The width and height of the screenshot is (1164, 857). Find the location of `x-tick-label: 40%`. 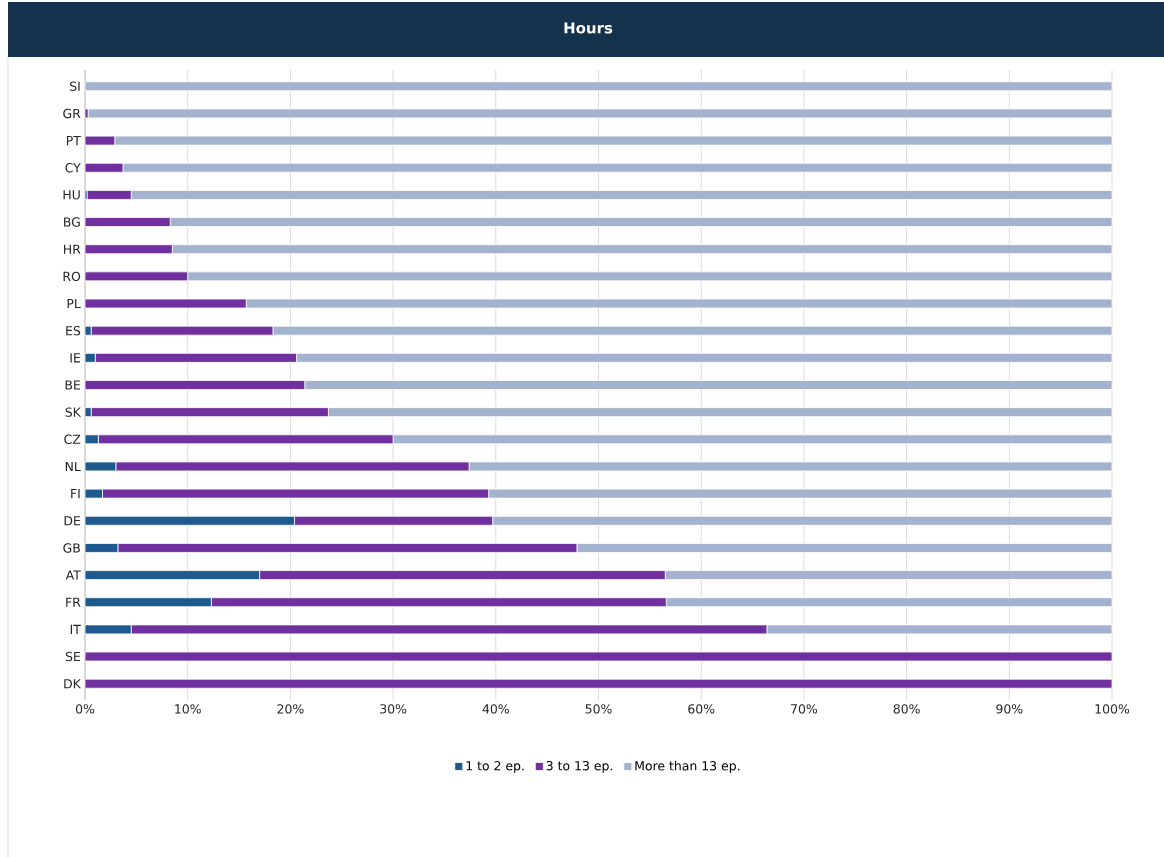

x-tick-label: 40% is located at coordinates (495, 709).